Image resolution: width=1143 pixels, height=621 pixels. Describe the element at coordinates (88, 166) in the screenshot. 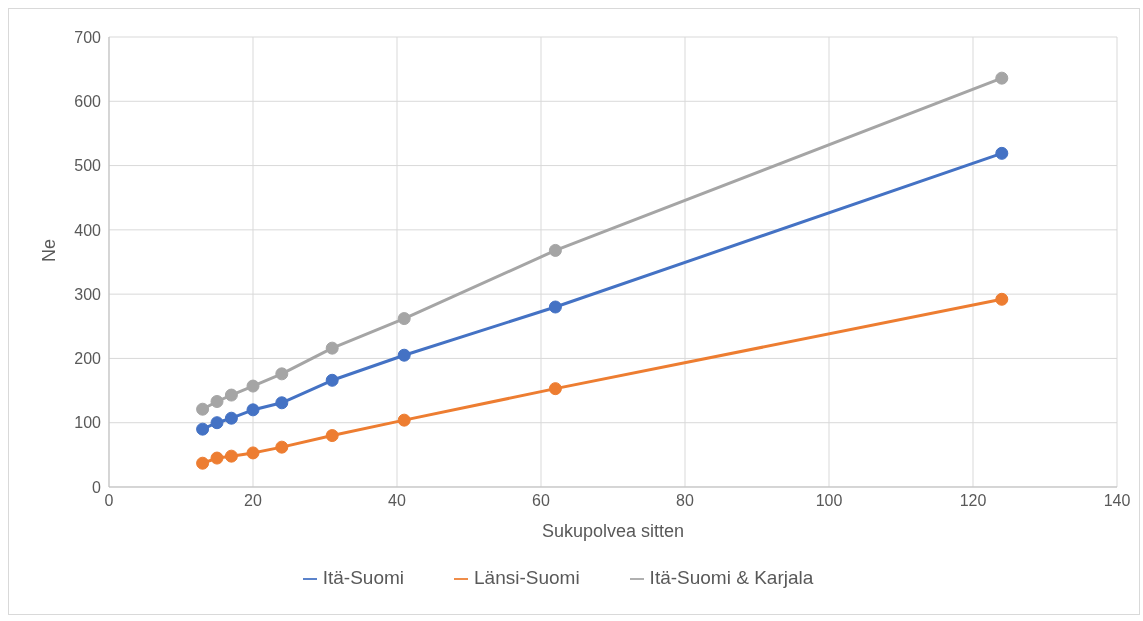

I see `y-tick-label: 500` at that location.